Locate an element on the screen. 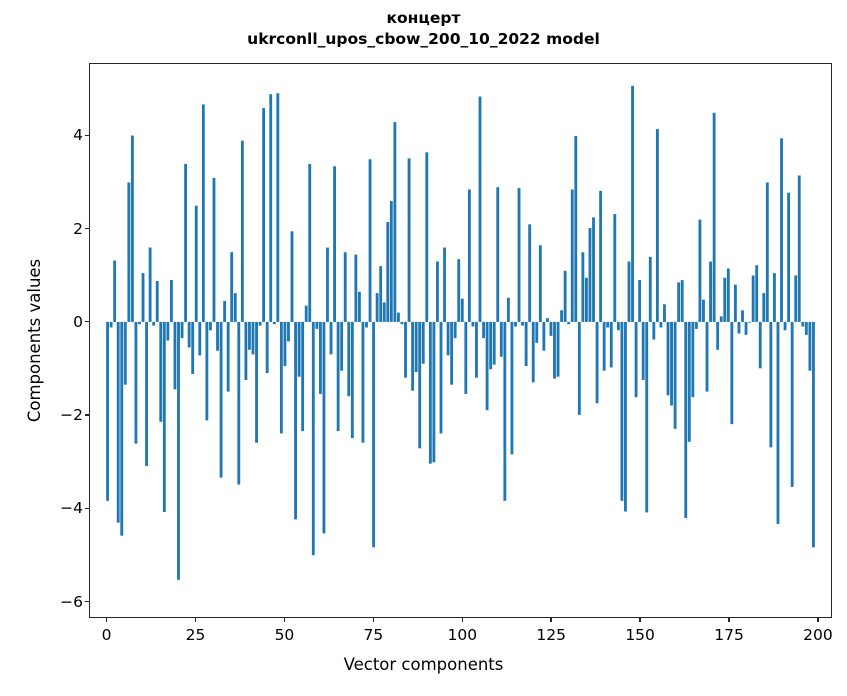 This screenshot has height=696, width=847. y-tick-label: 0 is located at coordinates (78, 321).